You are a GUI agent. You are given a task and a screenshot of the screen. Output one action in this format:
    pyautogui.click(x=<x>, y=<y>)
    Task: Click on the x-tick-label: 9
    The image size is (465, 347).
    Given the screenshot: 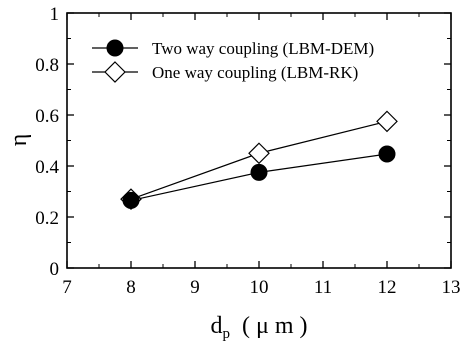 What is the action you would take?
    pyautogui.click(x=195, y=287)
    